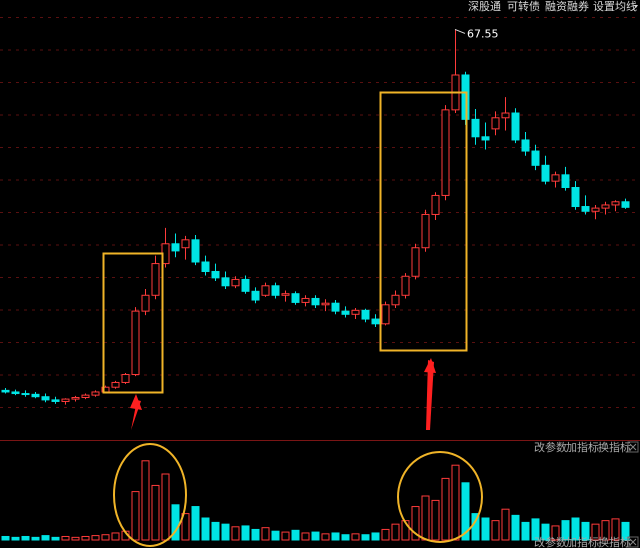 This screenshot has width=640, height=548. Describe the element at coordinates (484, 6) in the screenshot. I see `menu-item: 深股通` at that location.